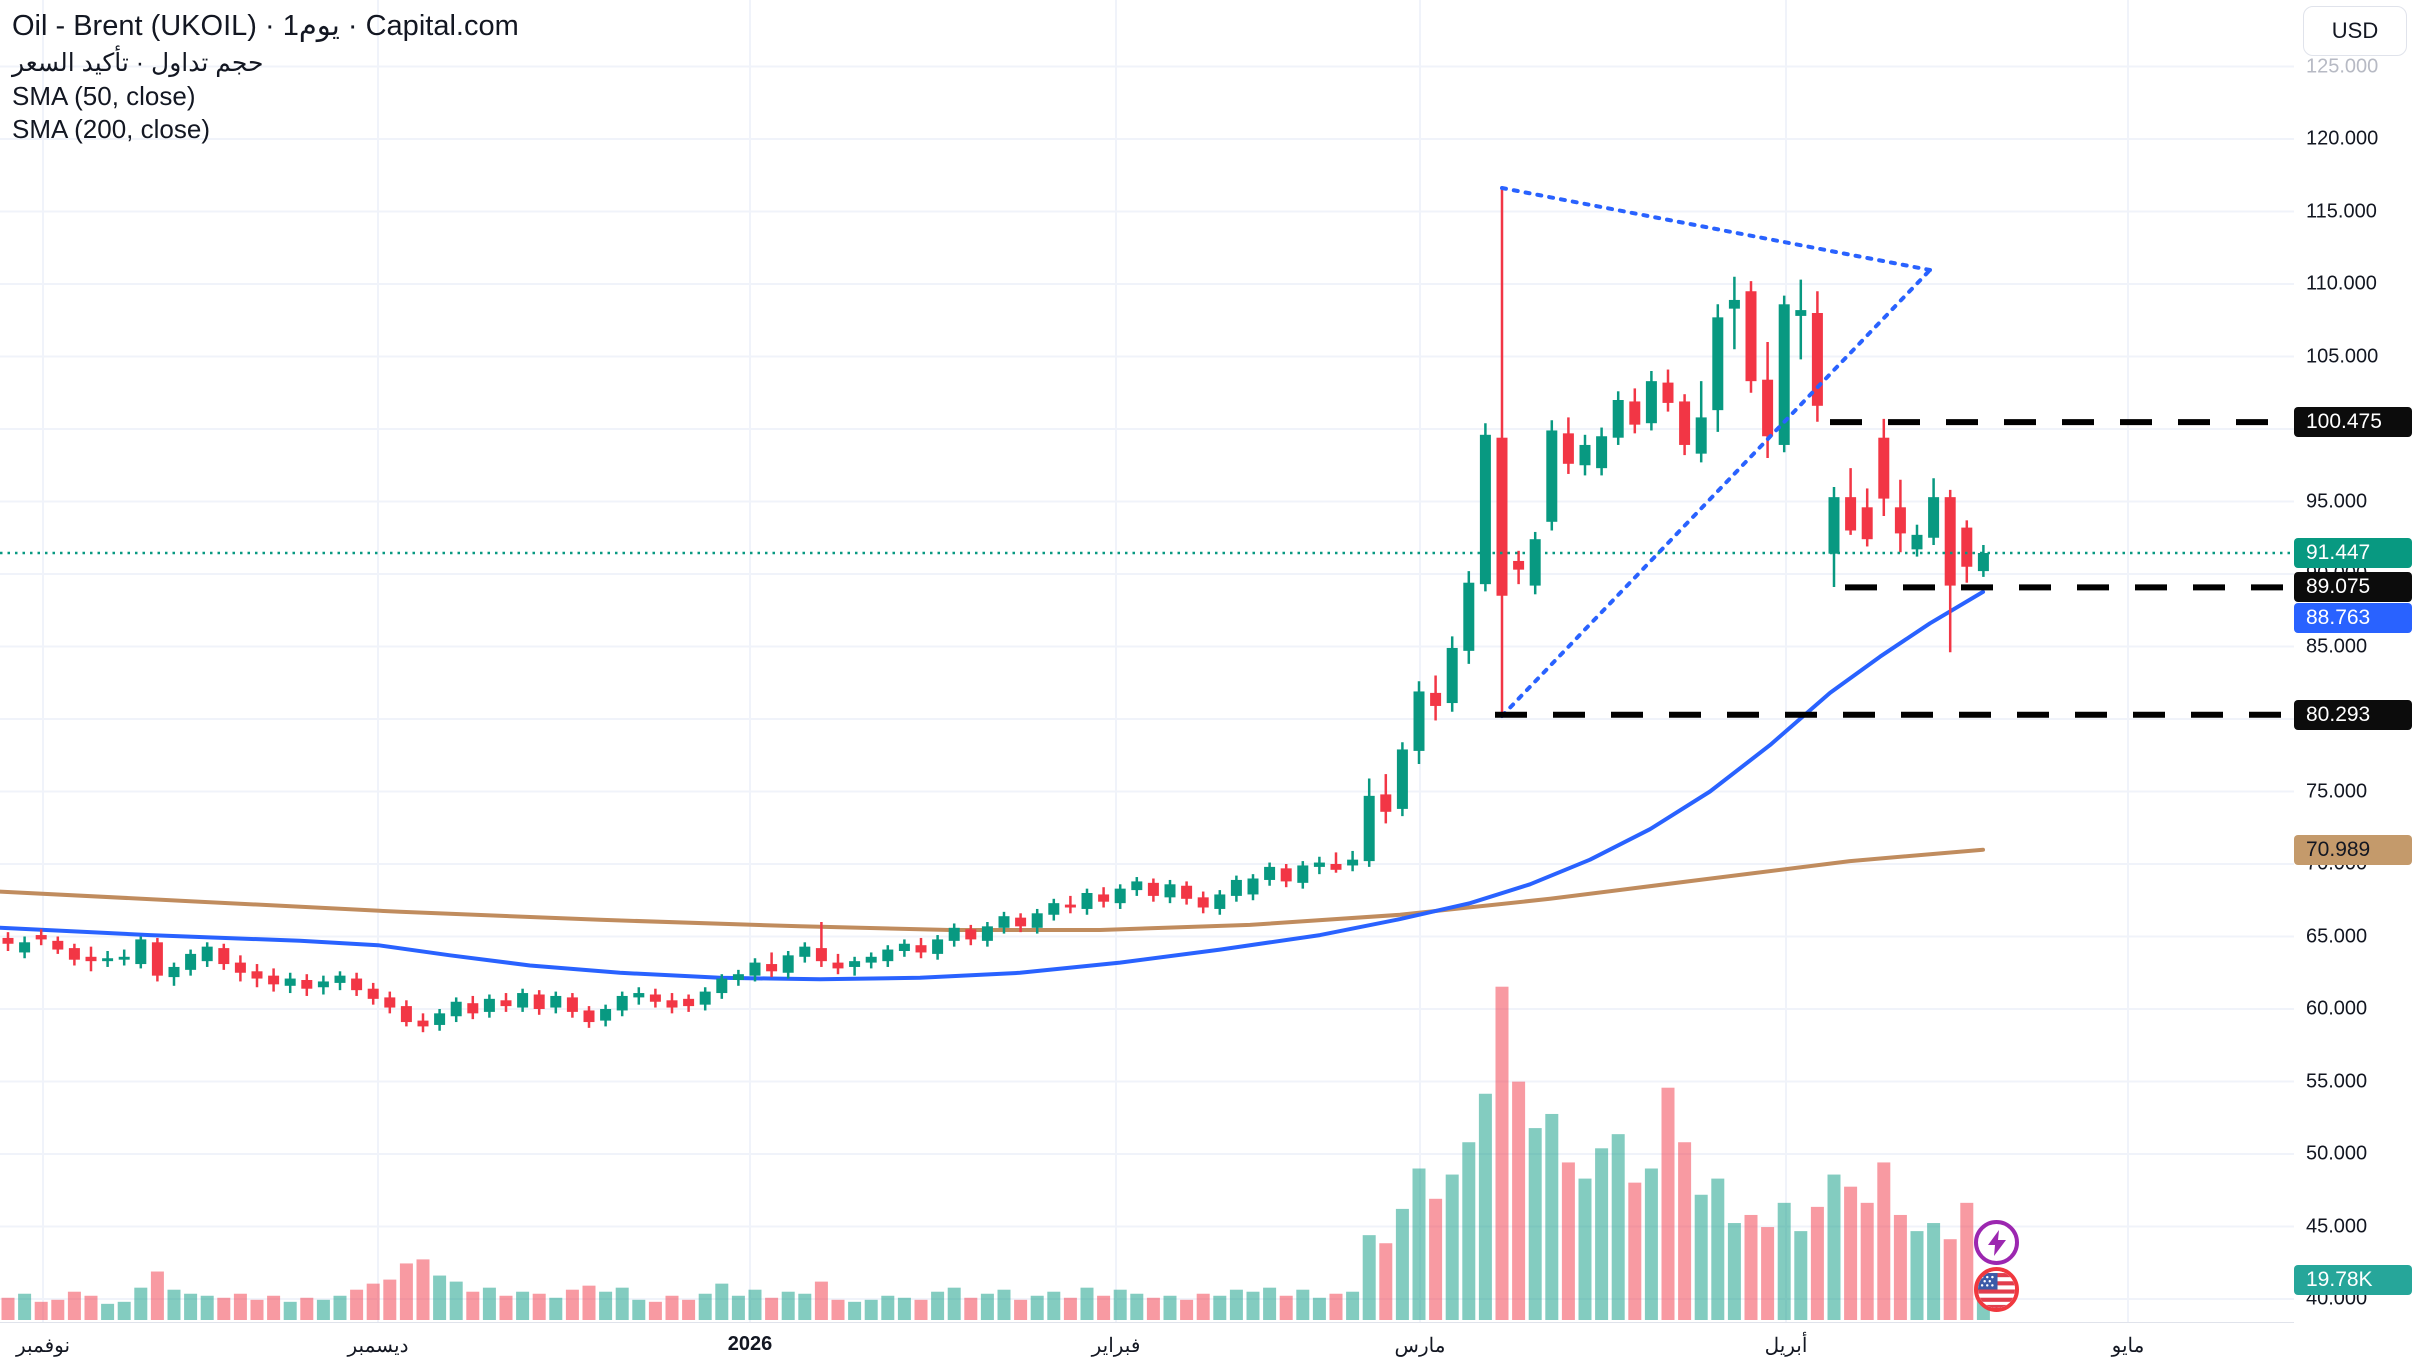 The image size is (2412, 1372). I want to click on boost-button, so click(1996, 1242).